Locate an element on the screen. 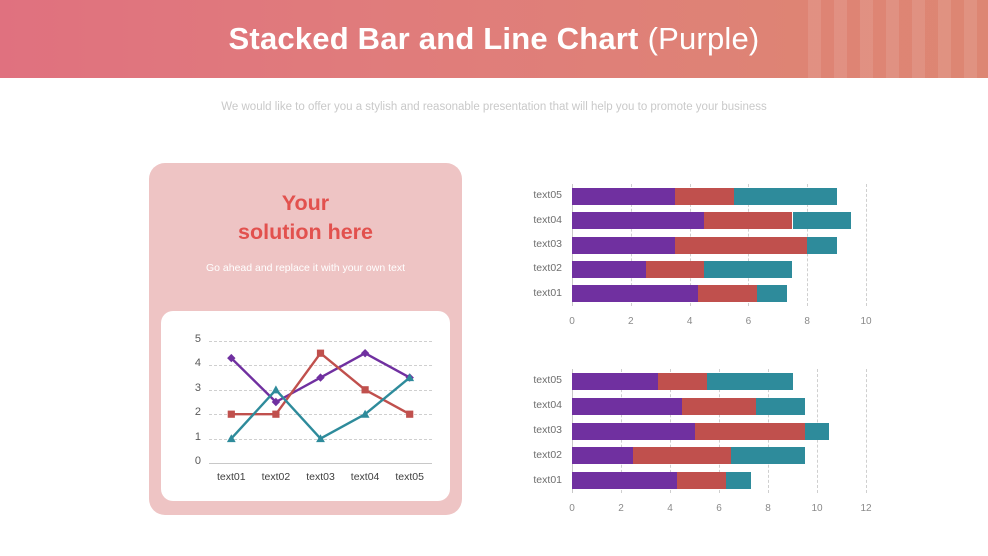 This screenshot has width=988, height=556. line-chart-series-layer is located at coordinates (320, 396).